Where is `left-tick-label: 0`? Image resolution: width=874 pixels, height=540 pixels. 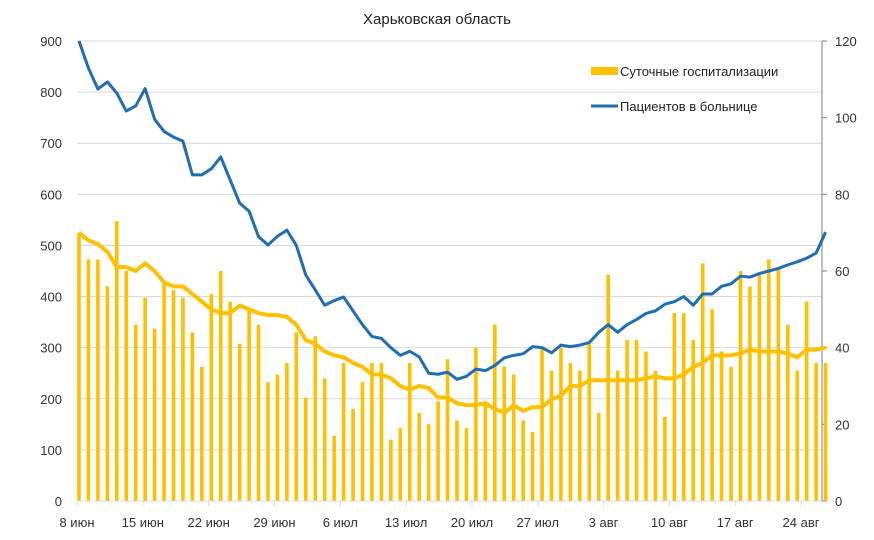
left-tick-label: 0 is located at coordinates (58, 501).